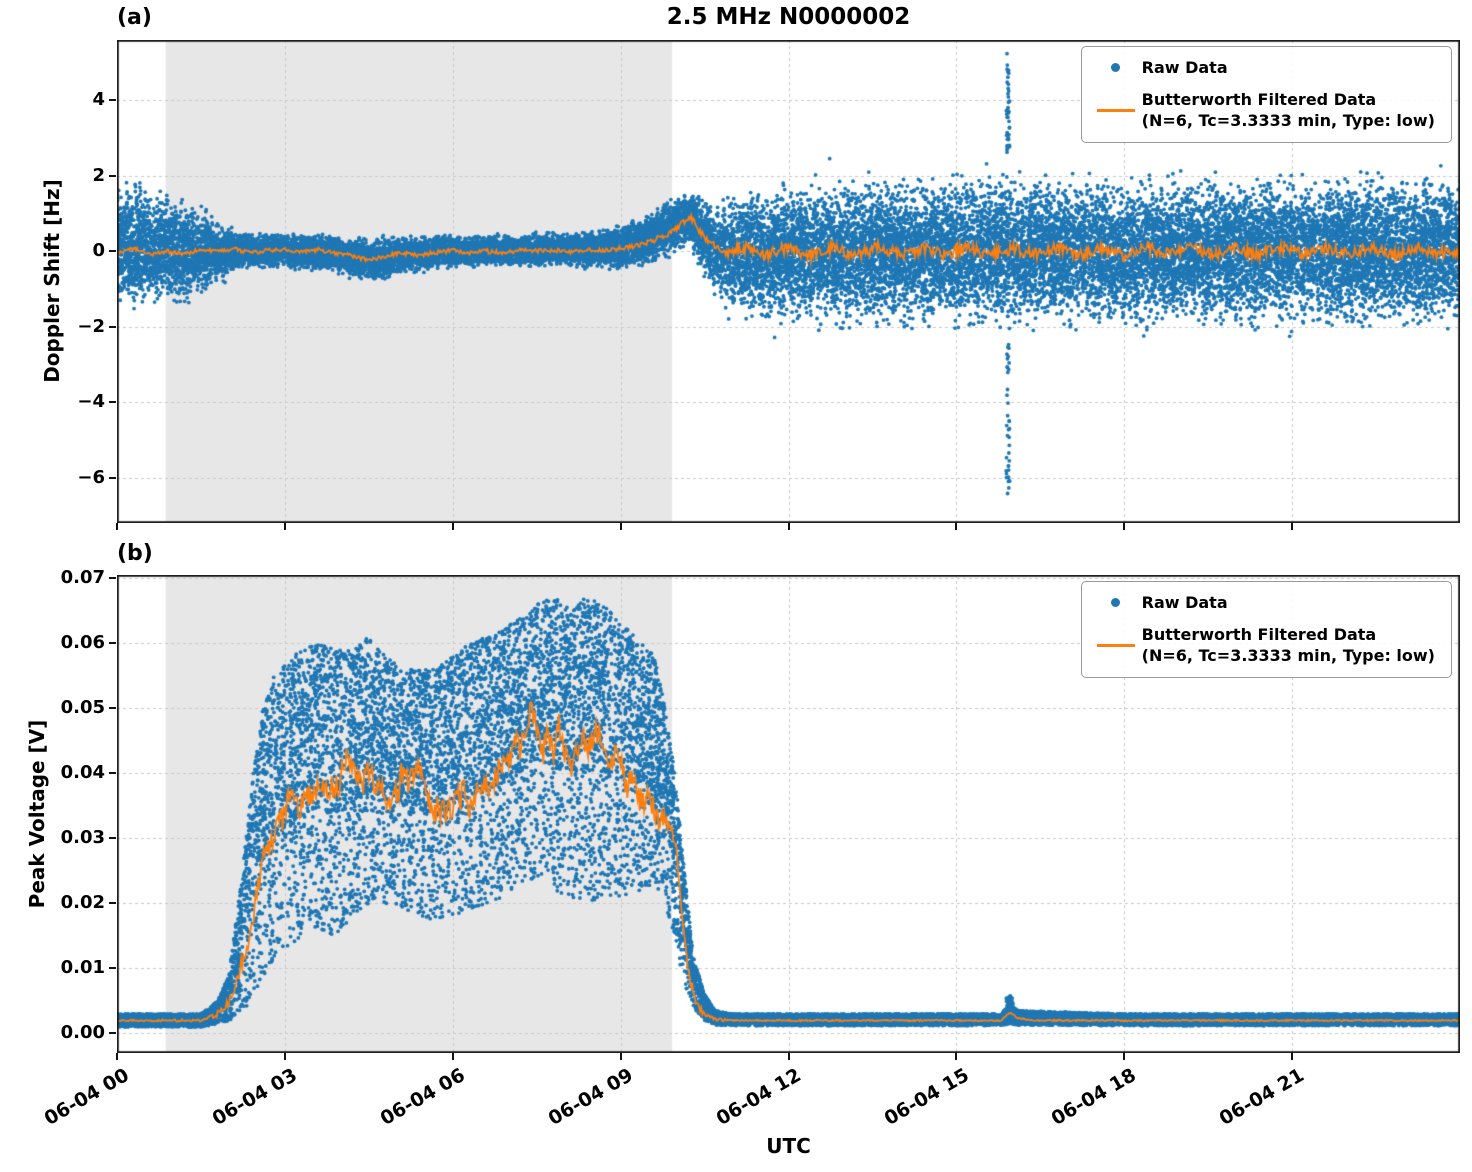 This screenshot has height=1172, width=1472. I want to click on panel-b-y-axis-label: Peak Voltage [V], so click(37, 814).